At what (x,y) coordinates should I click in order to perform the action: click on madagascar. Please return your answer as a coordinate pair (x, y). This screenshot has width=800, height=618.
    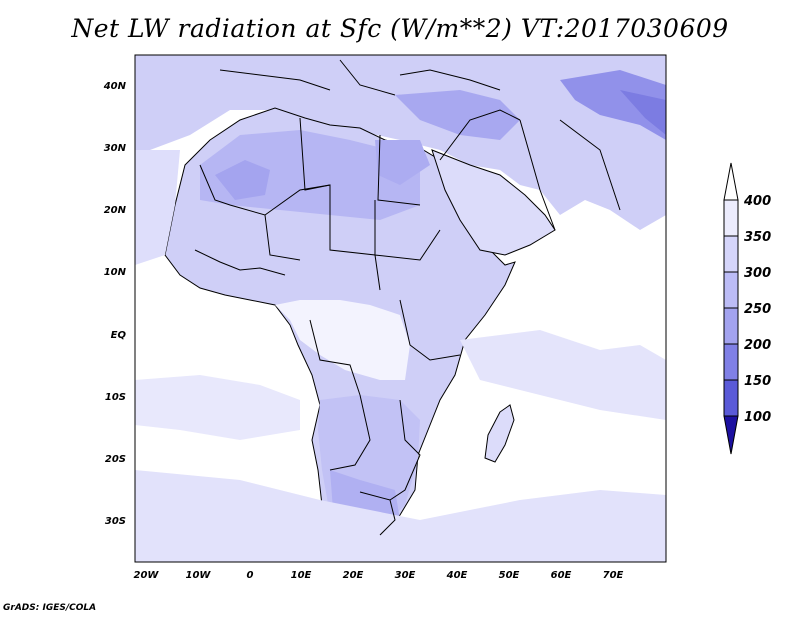
    Looking at the image, I should click on (499, 433).